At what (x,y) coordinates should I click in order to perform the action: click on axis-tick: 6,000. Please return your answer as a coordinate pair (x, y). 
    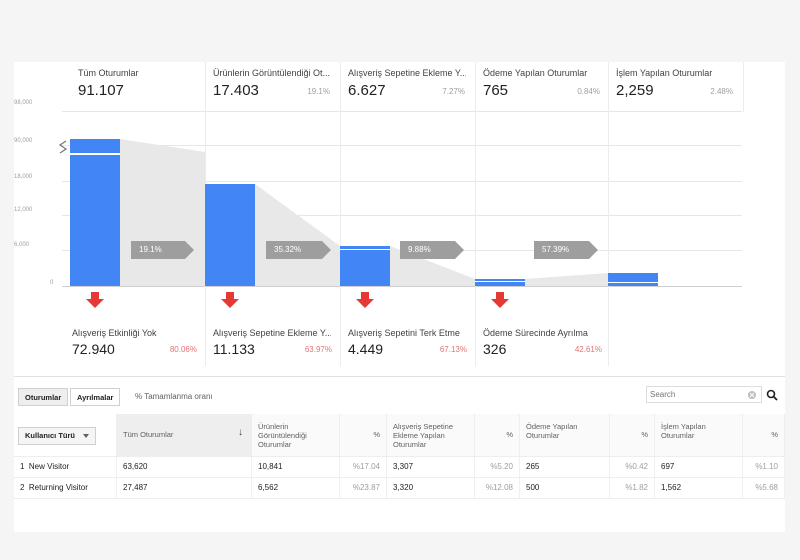
    Looking at the image, I should click on (22, 245).